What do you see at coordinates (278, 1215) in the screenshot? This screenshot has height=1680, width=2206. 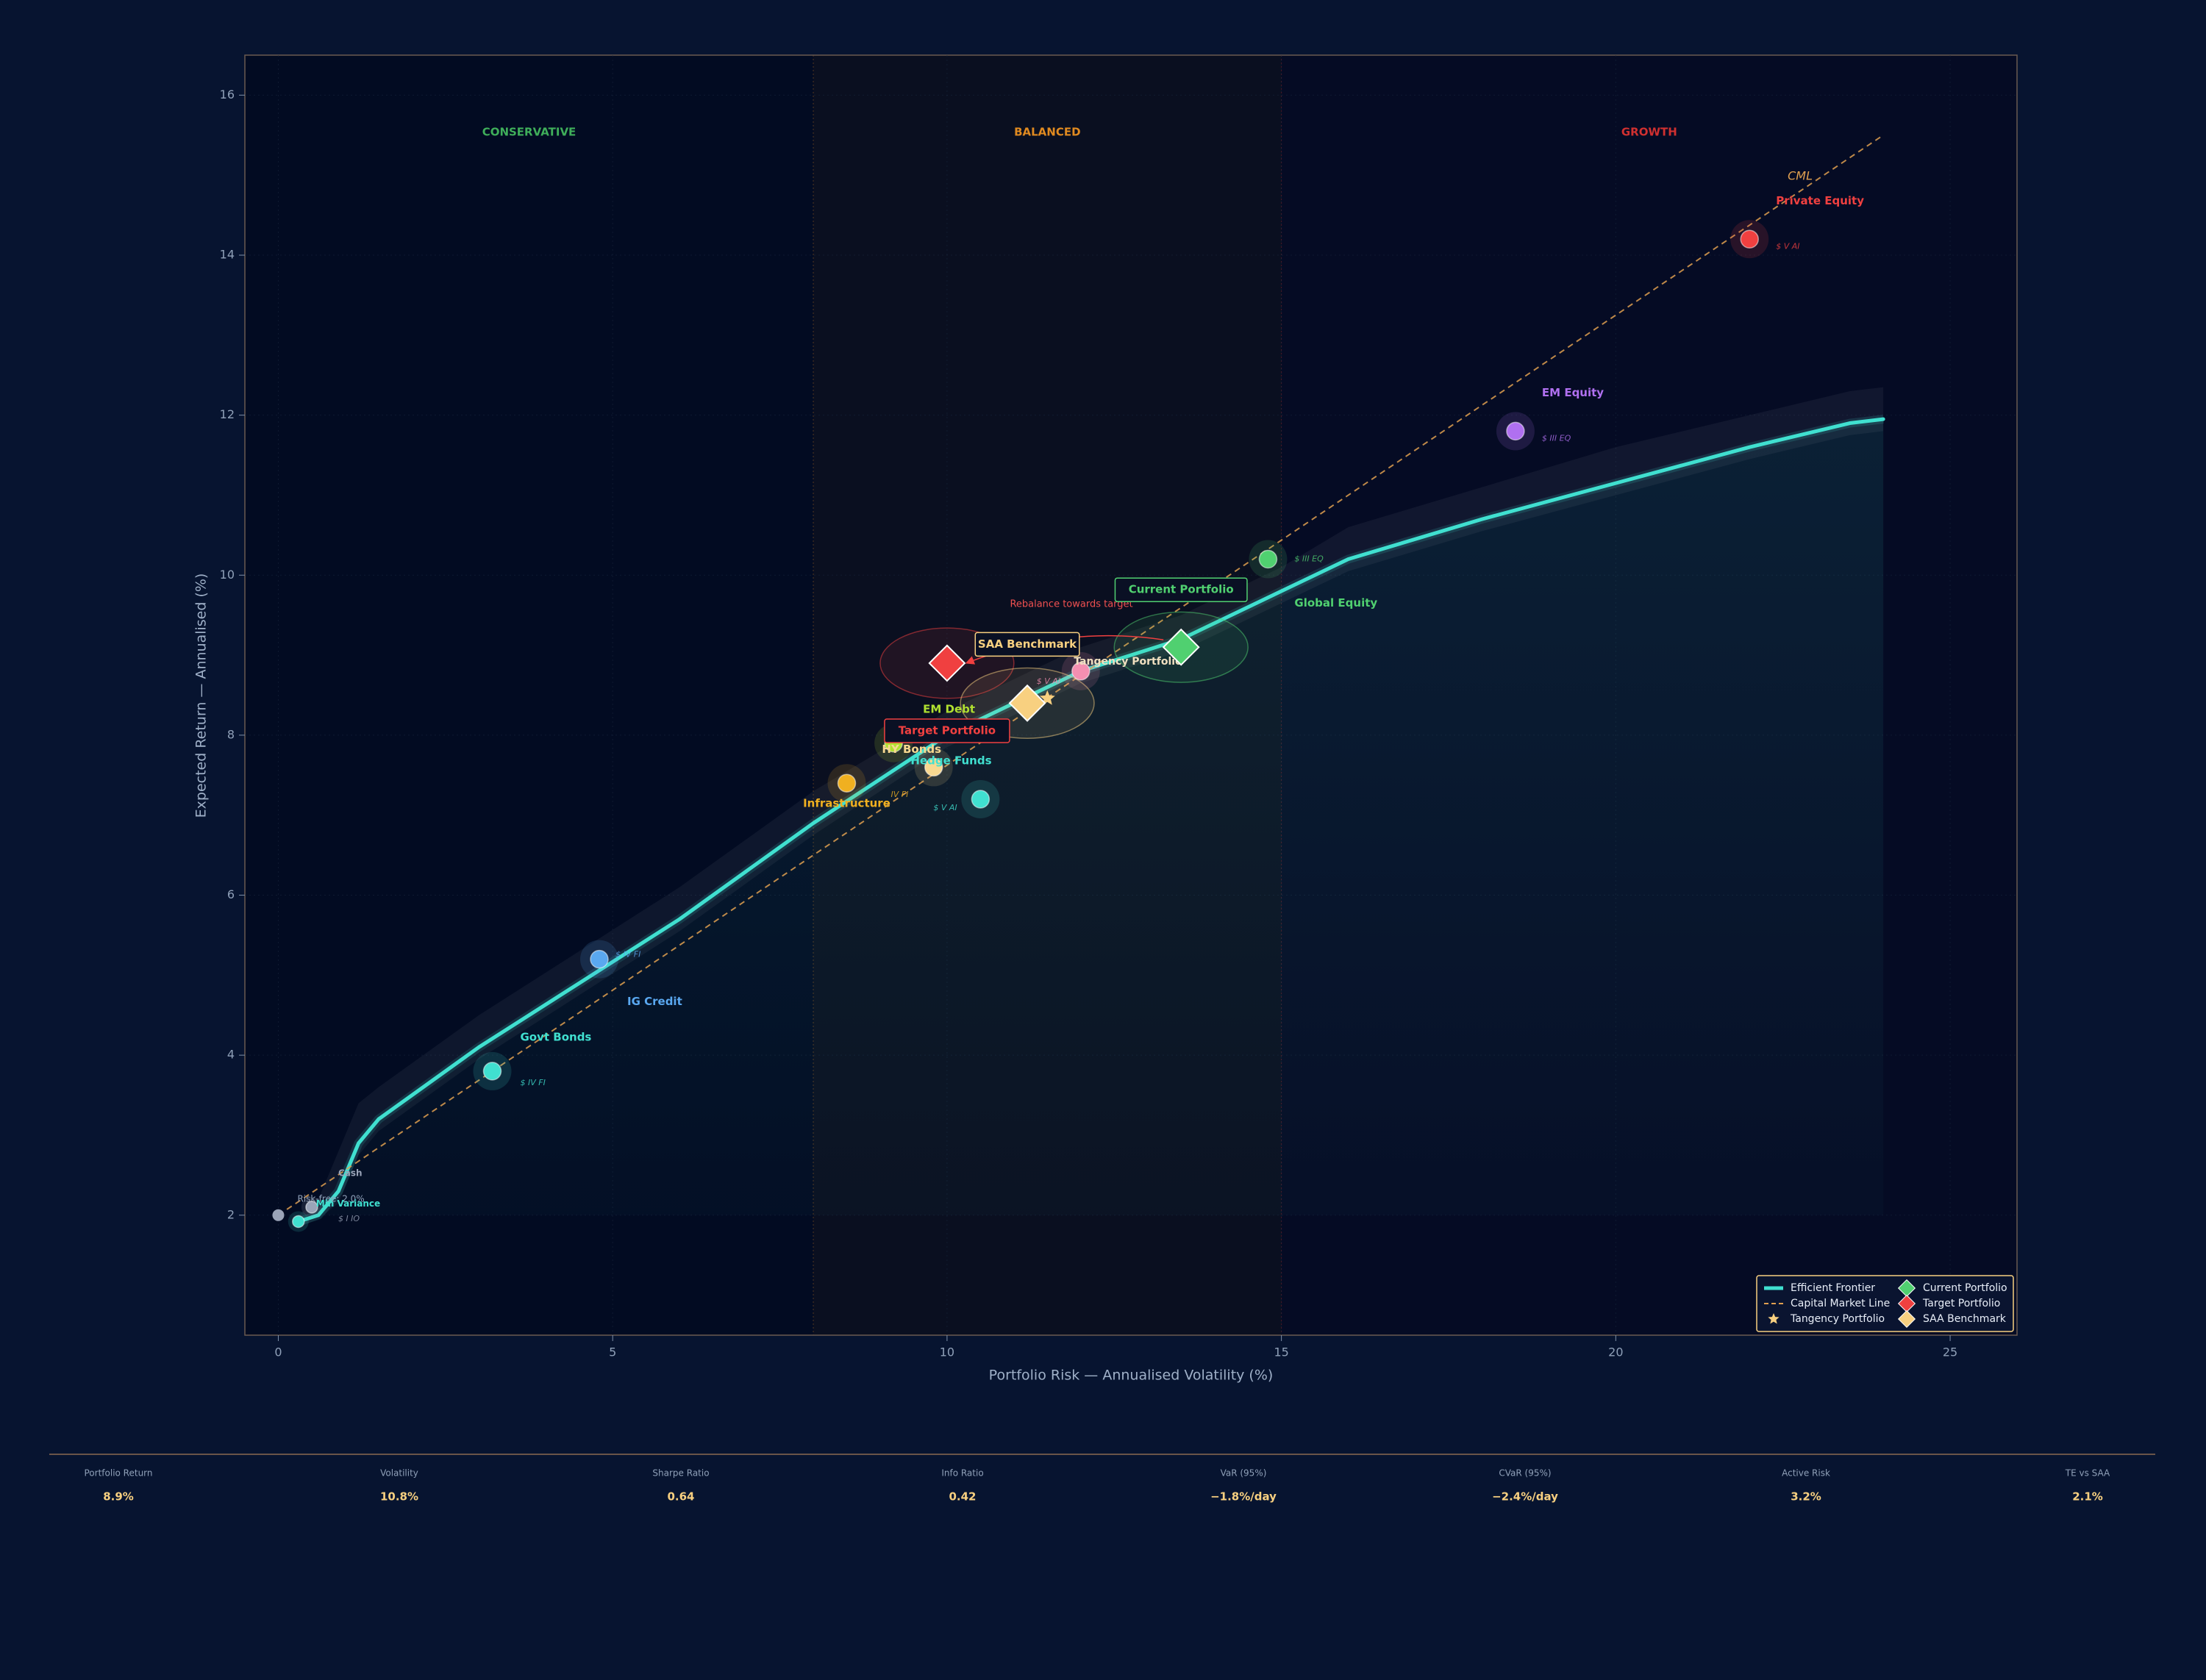 I see `risk-free-point` at bounding box center [278, 1215].